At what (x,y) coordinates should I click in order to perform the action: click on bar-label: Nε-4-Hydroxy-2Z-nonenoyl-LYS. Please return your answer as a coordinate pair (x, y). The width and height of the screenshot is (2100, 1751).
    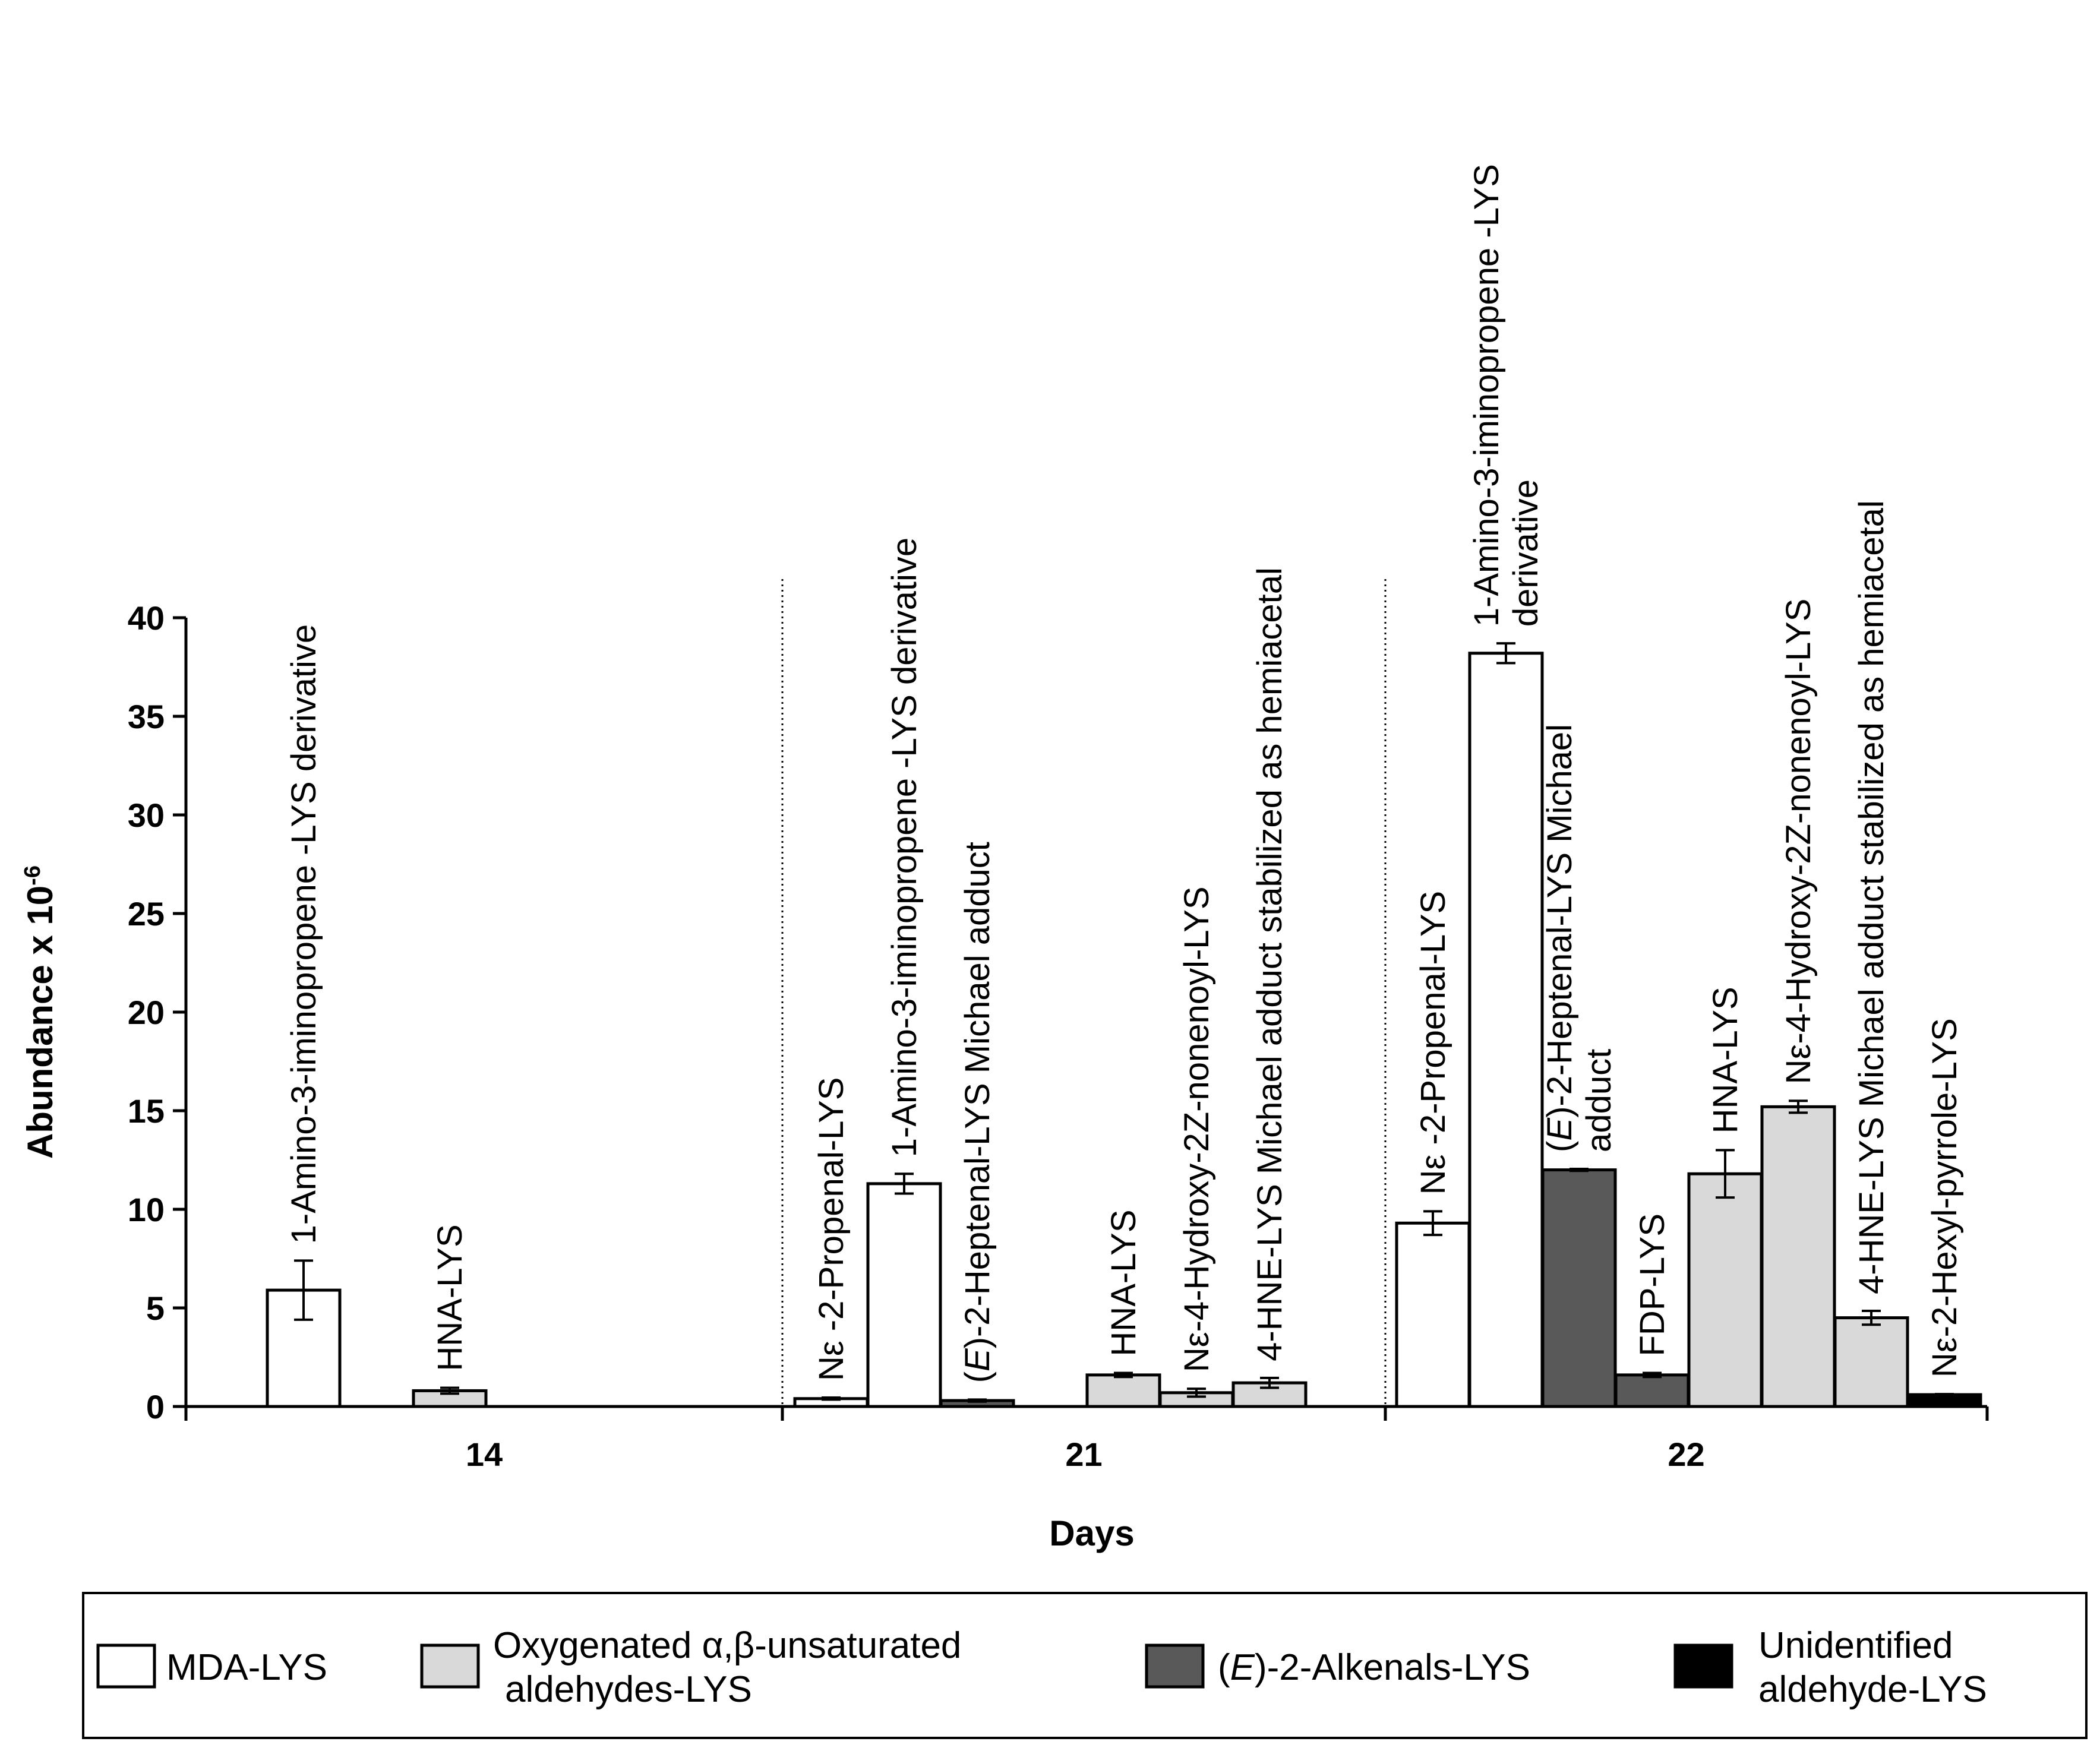
    Looking at the image, I should click on (1798, 842).